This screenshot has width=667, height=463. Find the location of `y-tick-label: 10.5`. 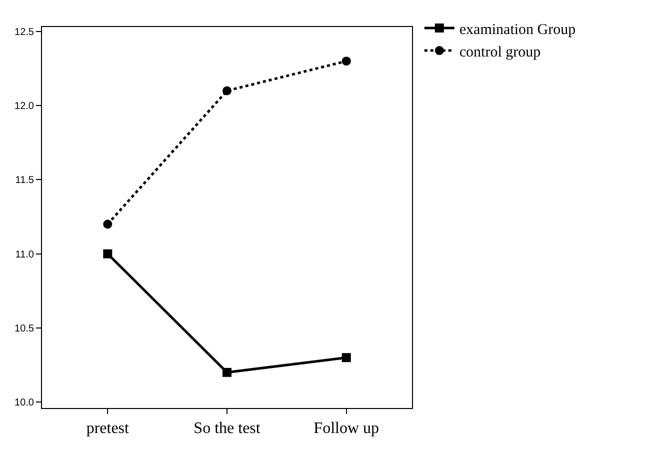

y-tick-label: 10.5 is located at coordinates (24, 328).